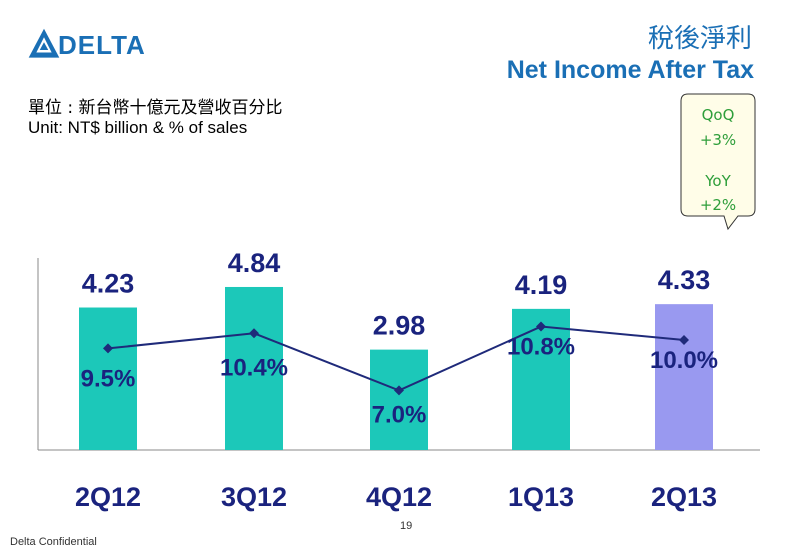  What do you see at coordinates (138, 127) in the screenshot?
I see `unit-label: Unit: NT$ billion & % of sales` at bounding box center [138, 127].